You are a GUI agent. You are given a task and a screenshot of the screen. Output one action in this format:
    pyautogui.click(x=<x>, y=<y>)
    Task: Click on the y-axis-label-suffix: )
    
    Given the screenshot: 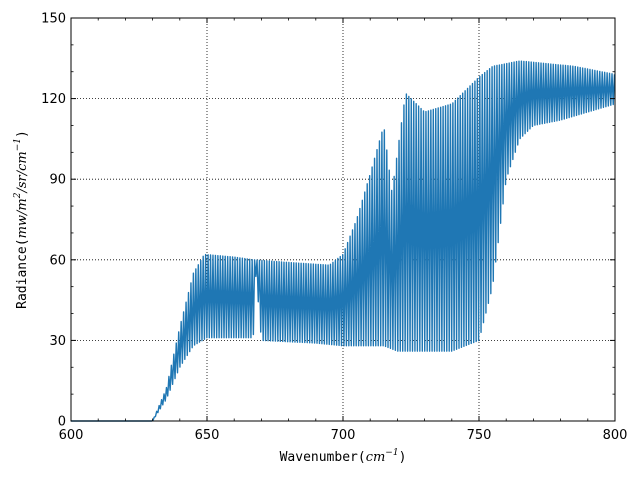 What is the action you would take?
    pyautogui.click(x=22, y=134)
    